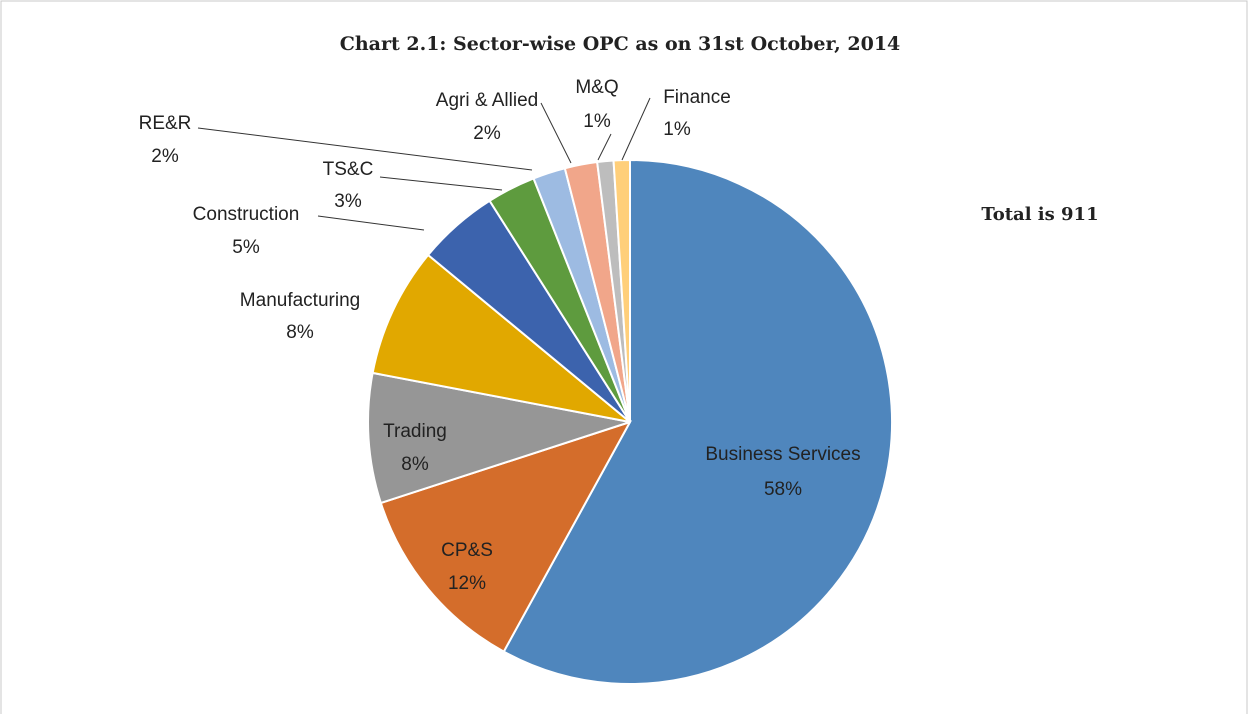  I want to click on slice-value-label: 12%, so click(467, 583).